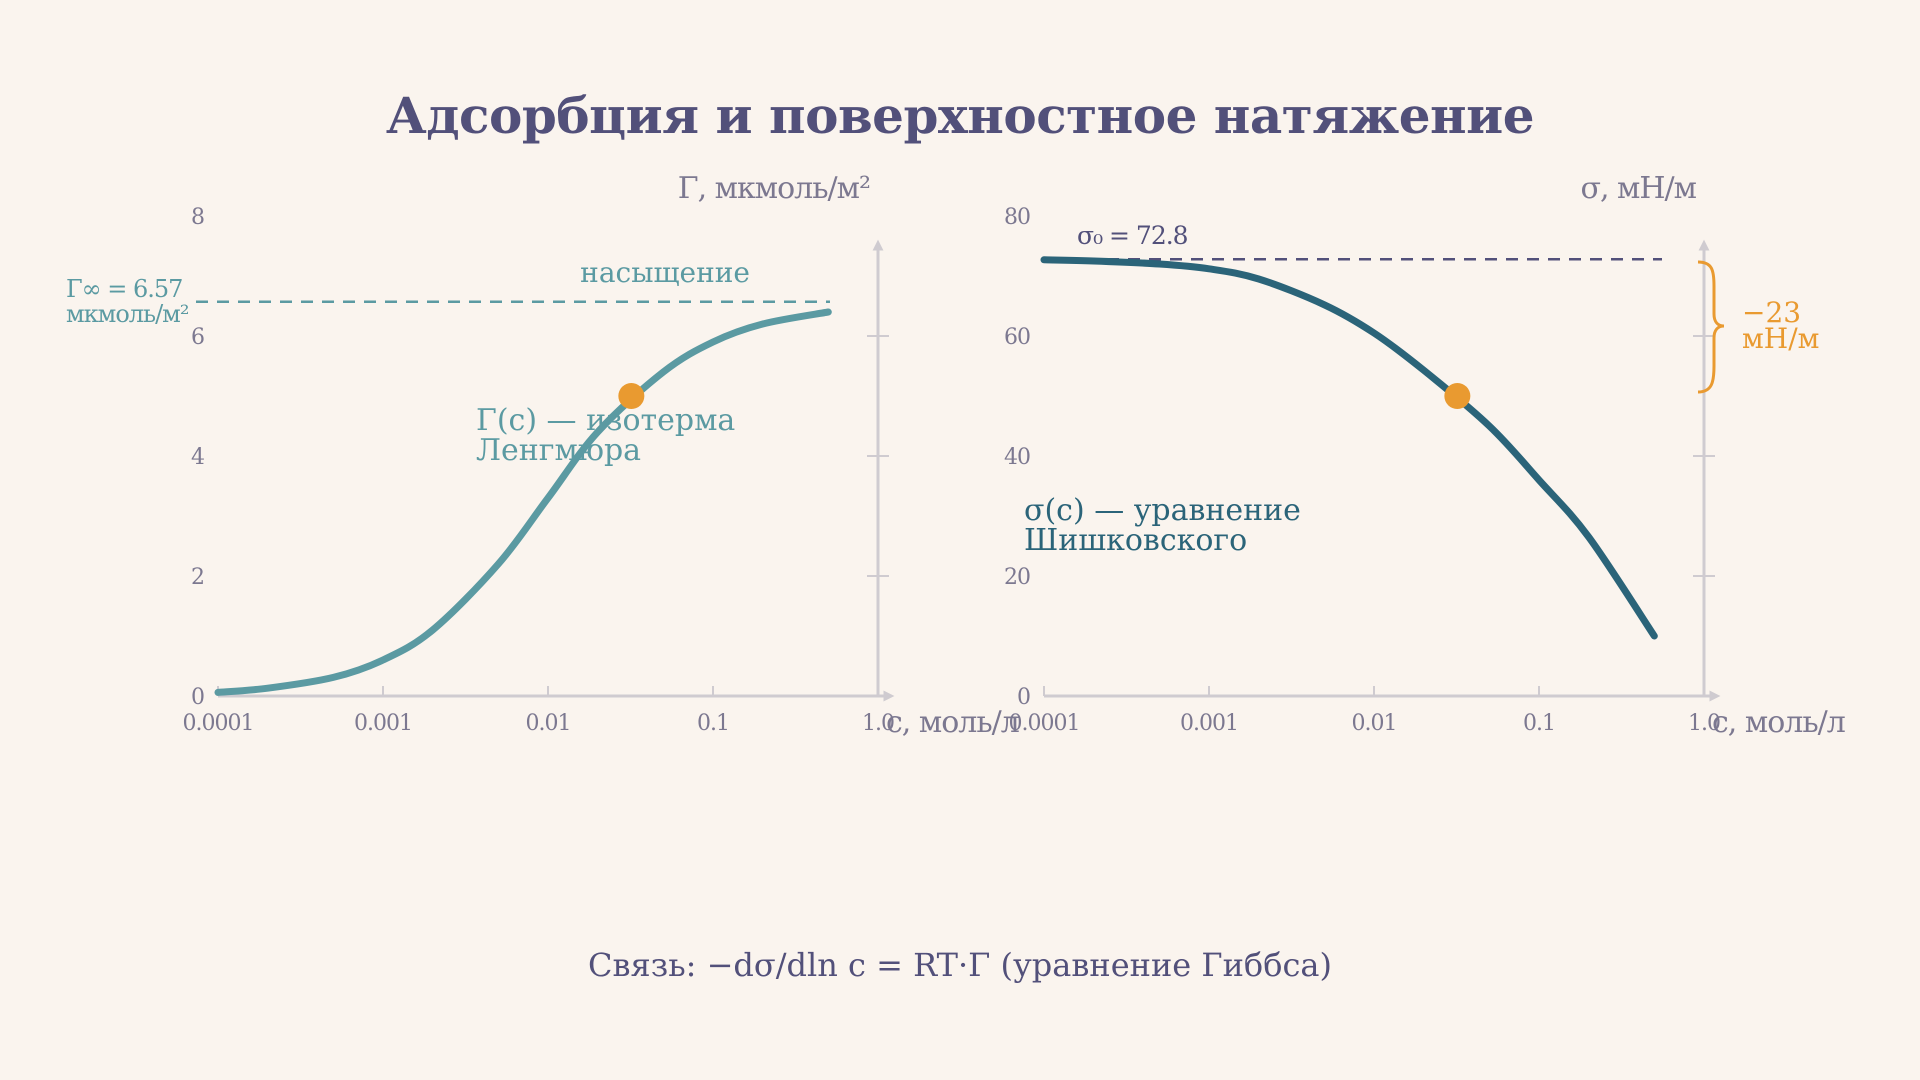 This screenshot has height=1080, width=1920. Describe the element at coordinates (1017, 577) in the screenshot. I see `right-y-tick-label: 20` at that location.